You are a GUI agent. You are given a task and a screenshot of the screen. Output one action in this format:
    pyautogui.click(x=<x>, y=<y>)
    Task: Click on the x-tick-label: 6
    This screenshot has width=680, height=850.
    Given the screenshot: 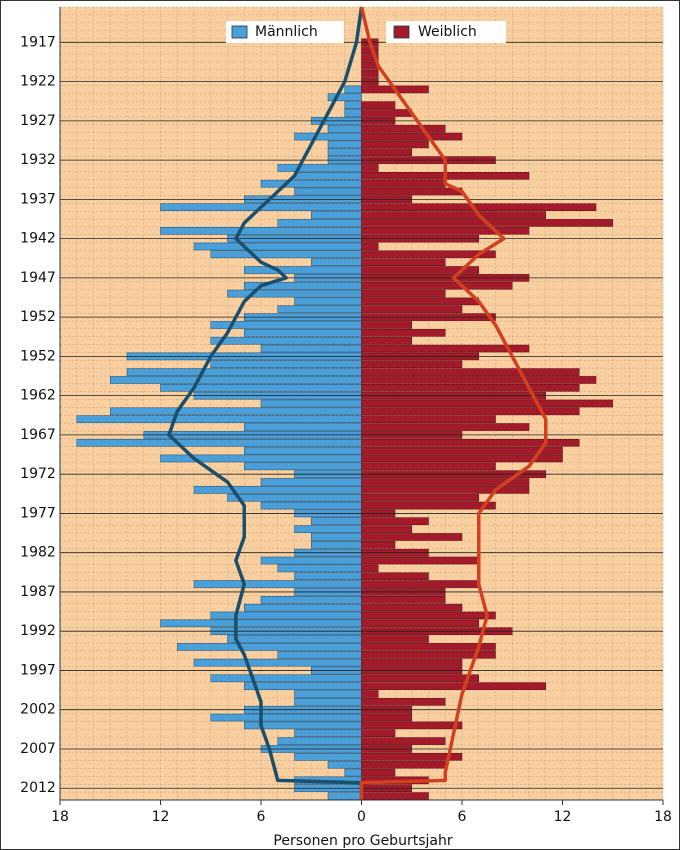 What is the action you would take?
    pyautogui.click(x=462, y=817)
    